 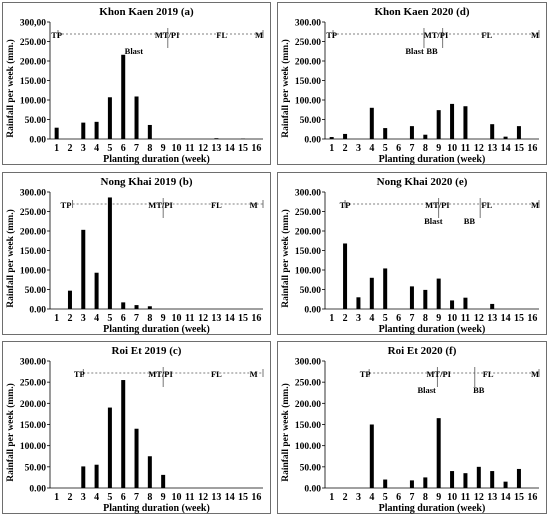 I want to click on x-tick-label: 4, so click(x=96, y=497).